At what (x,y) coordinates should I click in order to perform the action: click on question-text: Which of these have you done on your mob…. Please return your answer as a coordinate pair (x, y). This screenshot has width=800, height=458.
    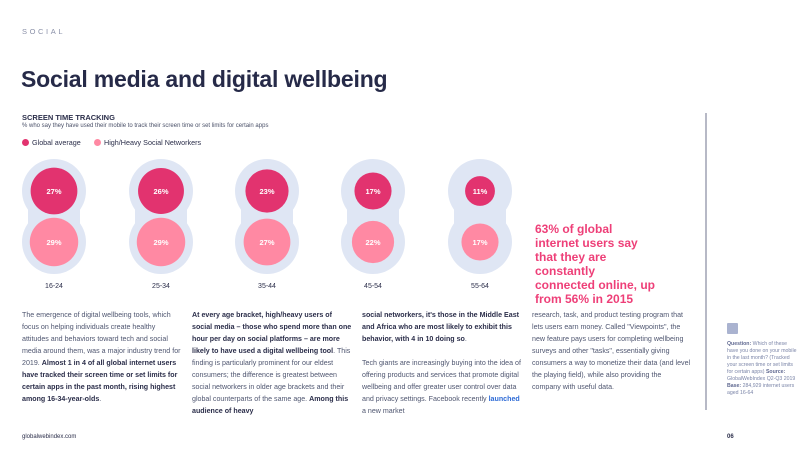
    Looking at the image, I should click on (762, 358).